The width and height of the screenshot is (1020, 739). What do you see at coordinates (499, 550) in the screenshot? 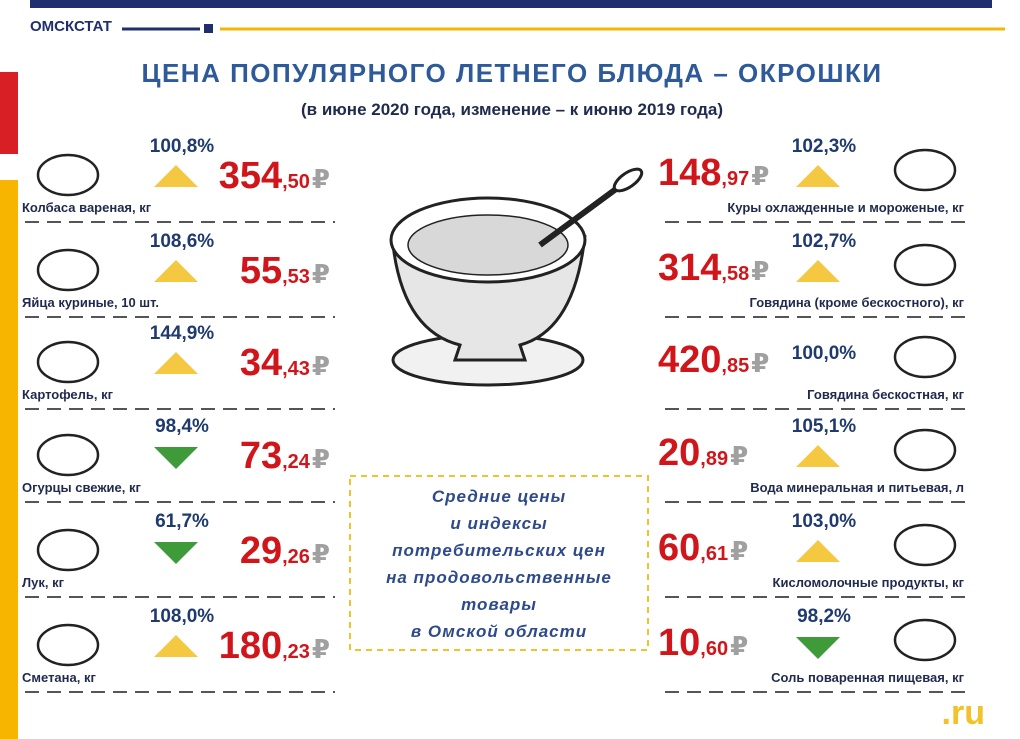
I see `note-line: потребительских цен` at bounding box center [499, 550].